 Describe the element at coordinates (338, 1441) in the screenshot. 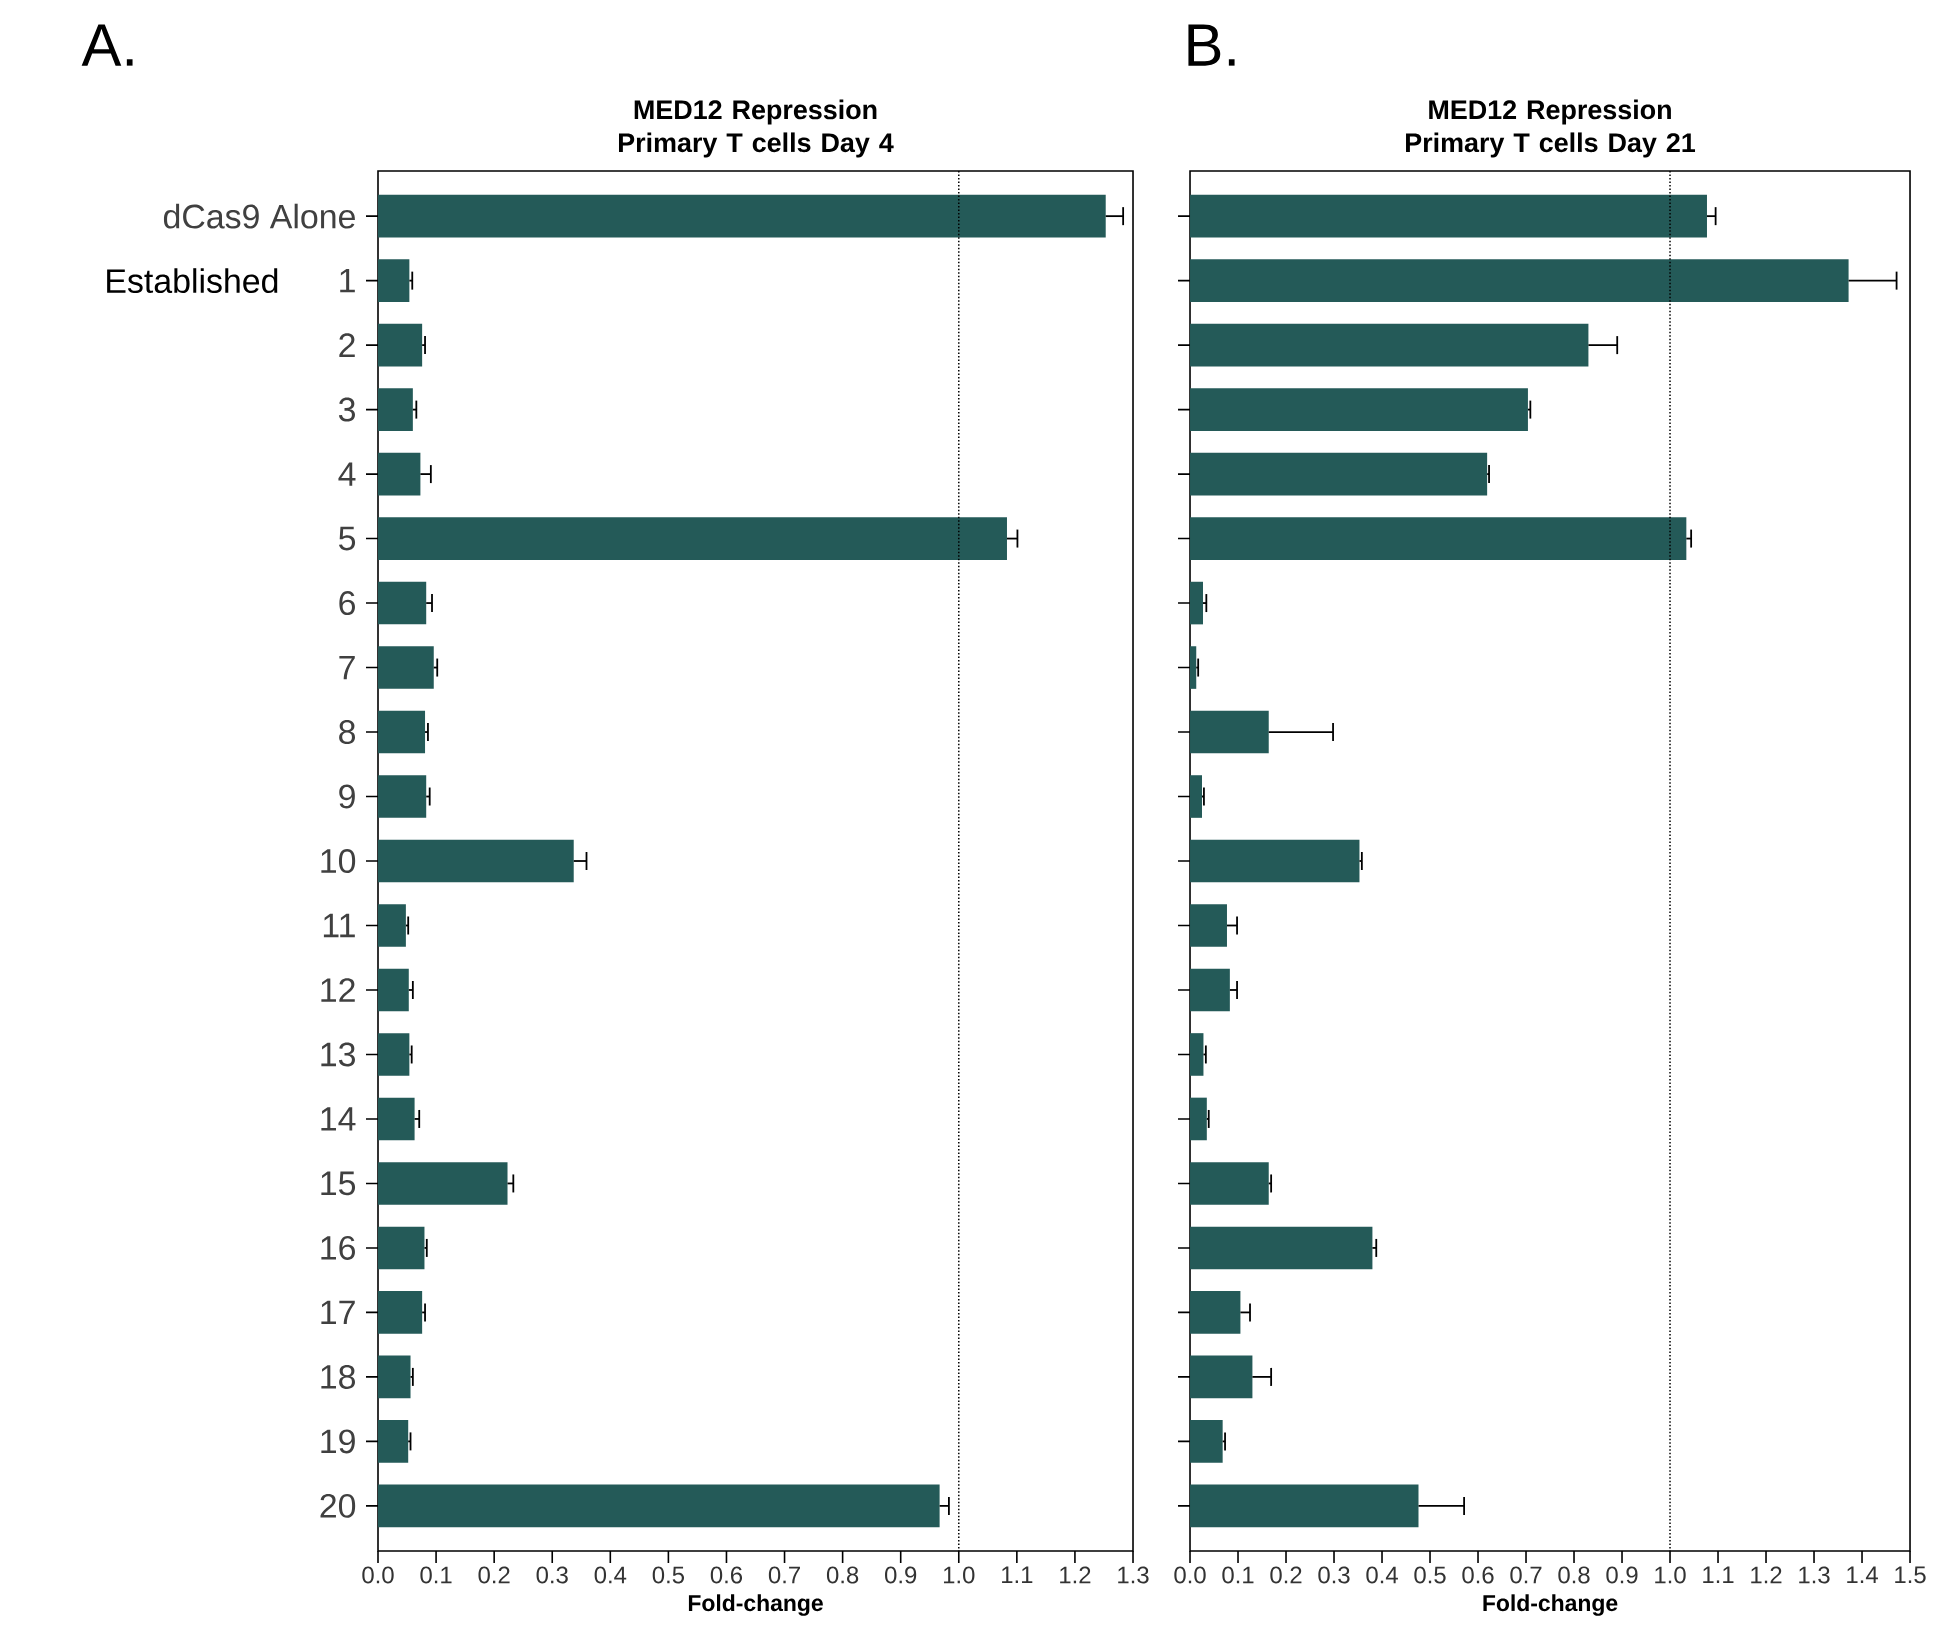

I see `y-tick-label: 19` at that location.